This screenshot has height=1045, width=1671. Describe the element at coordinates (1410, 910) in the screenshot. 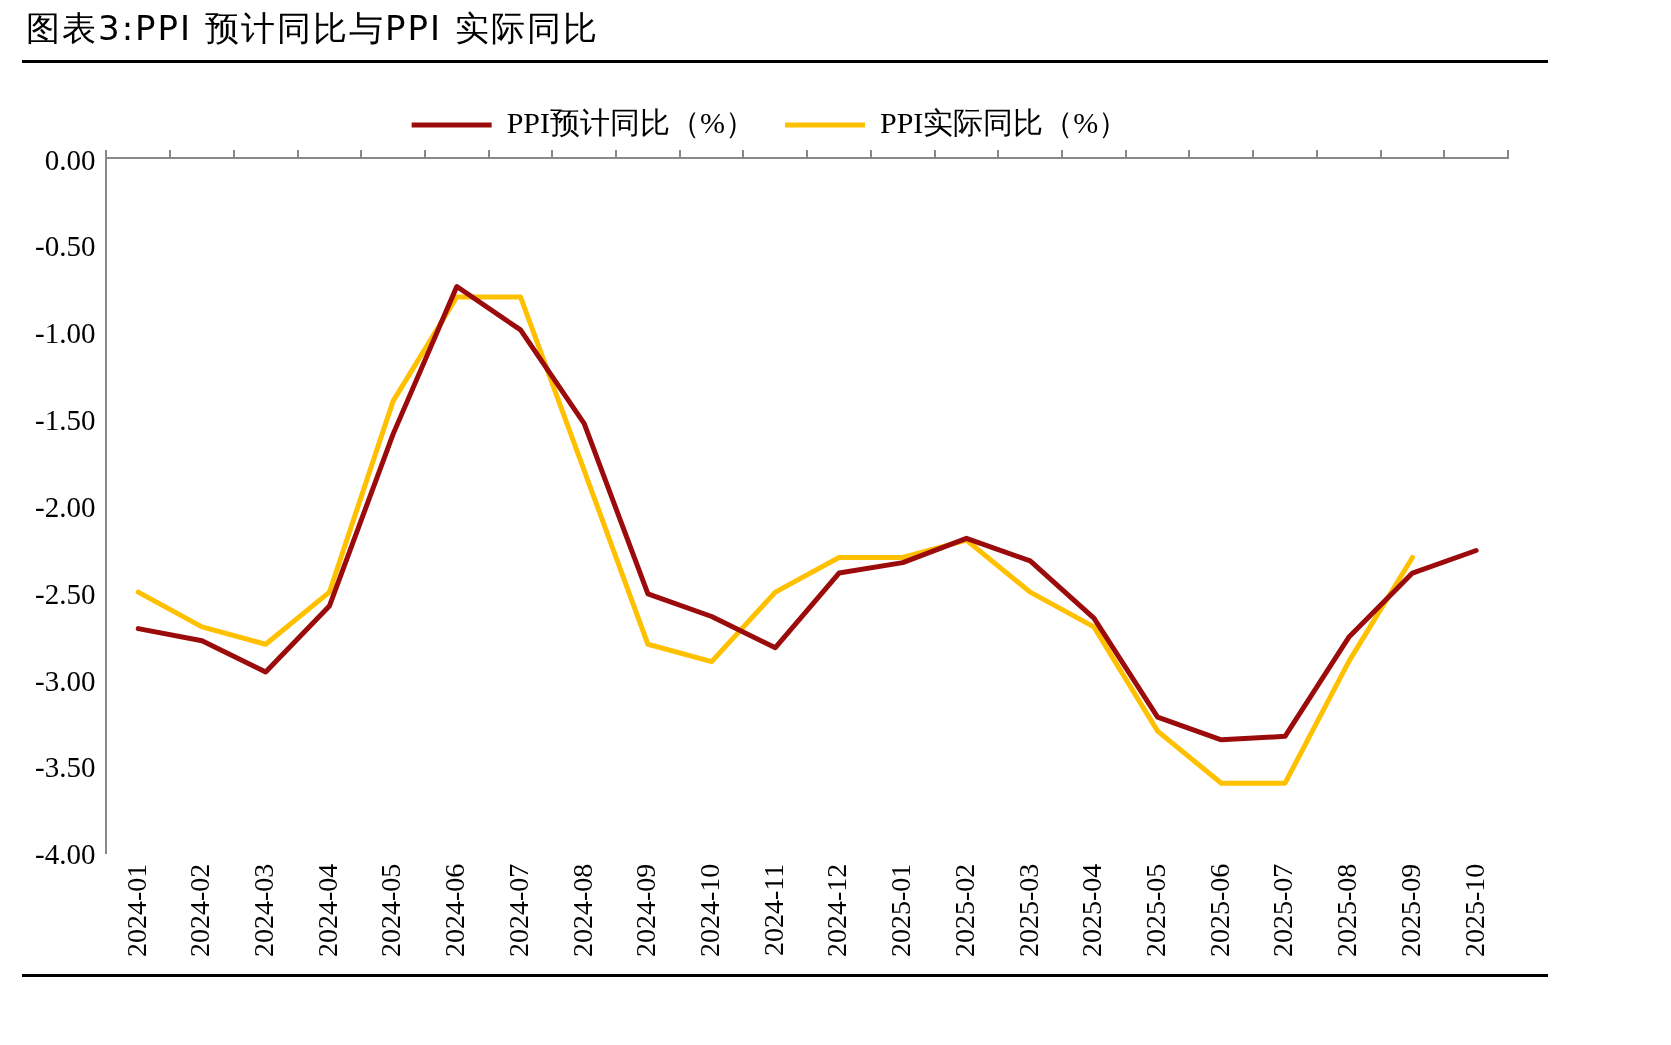

I see `x-tick-label: 2025-09` at that location.